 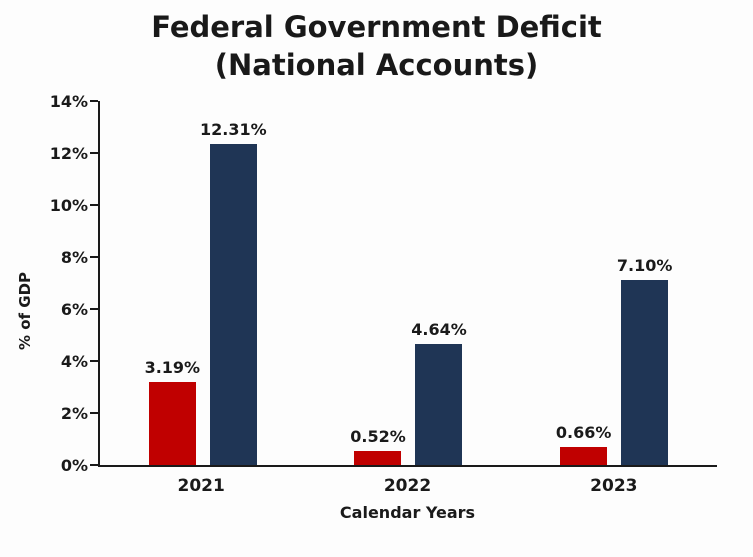 What do you see at coordinates (68, 205) in the screenshot?
I see `y-tick-label: 10%` at bounding box center [68, 205].